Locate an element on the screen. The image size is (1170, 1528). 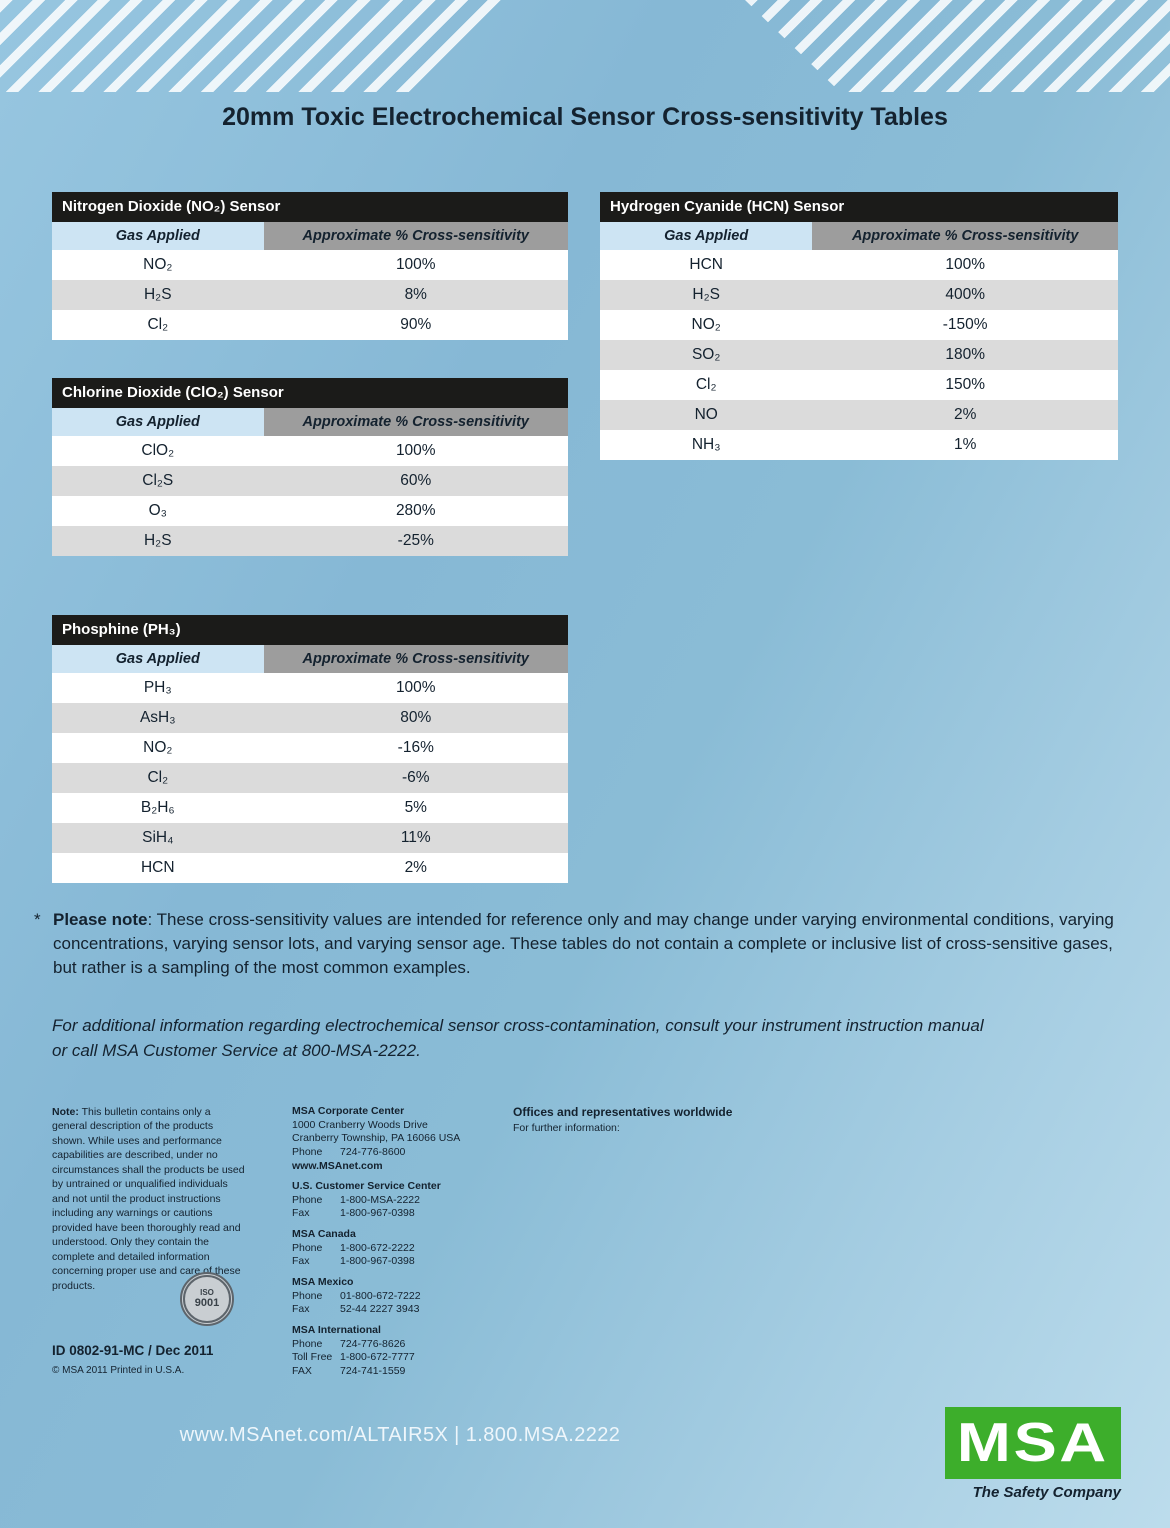
table-body: ClO₂ 100% Cl₂S 60% O₃ 280% H₂S -25% is located at coordinates (310, 496).